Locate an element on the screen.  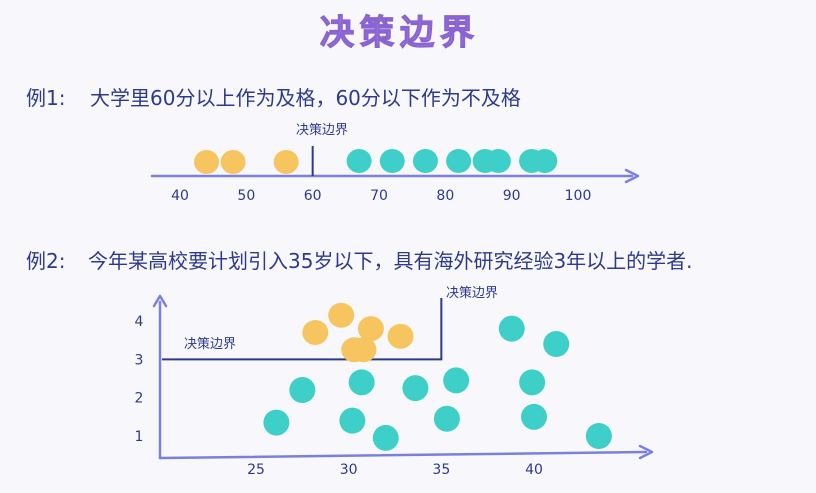
example2-y-tick-label: 4 is located at coordinates (139, 322).